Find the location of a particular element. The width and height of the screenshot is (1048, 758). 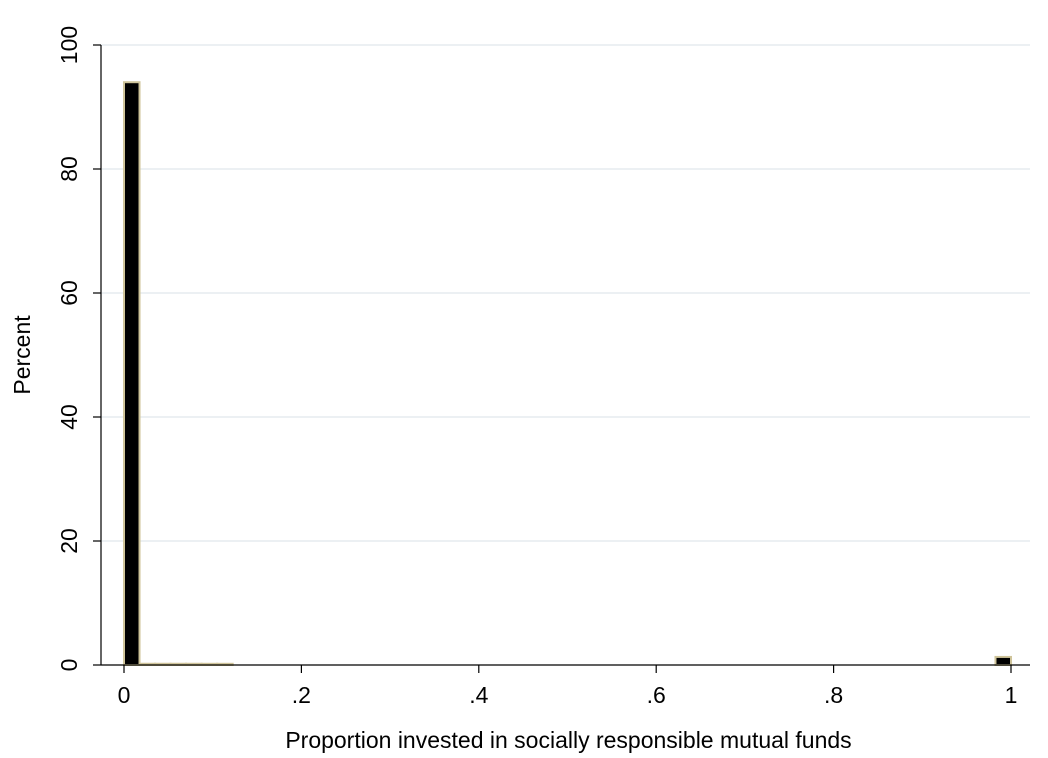

x-tick-label-1: .2 is located at coordinates (301, 695).